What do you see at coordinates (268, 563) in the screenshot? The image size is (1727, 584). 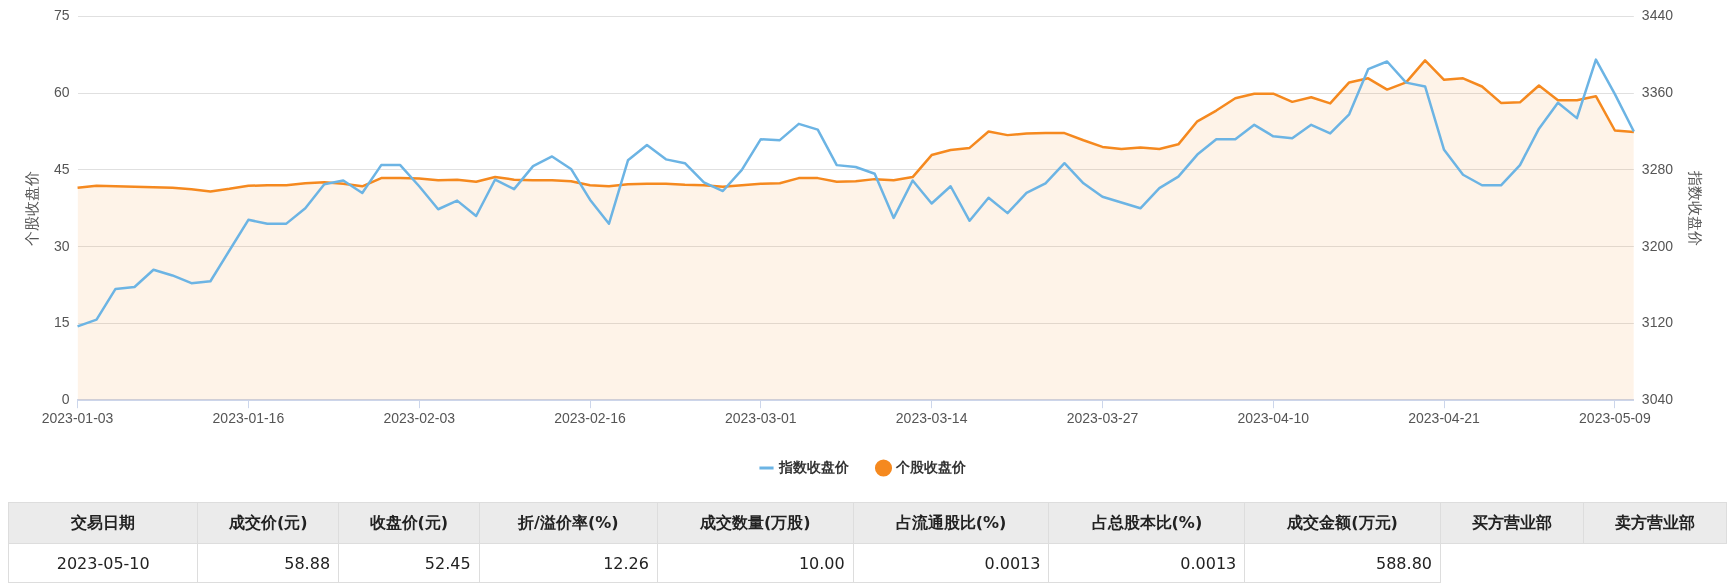 I see `text: 58.88` at bounding box center [268, 563].